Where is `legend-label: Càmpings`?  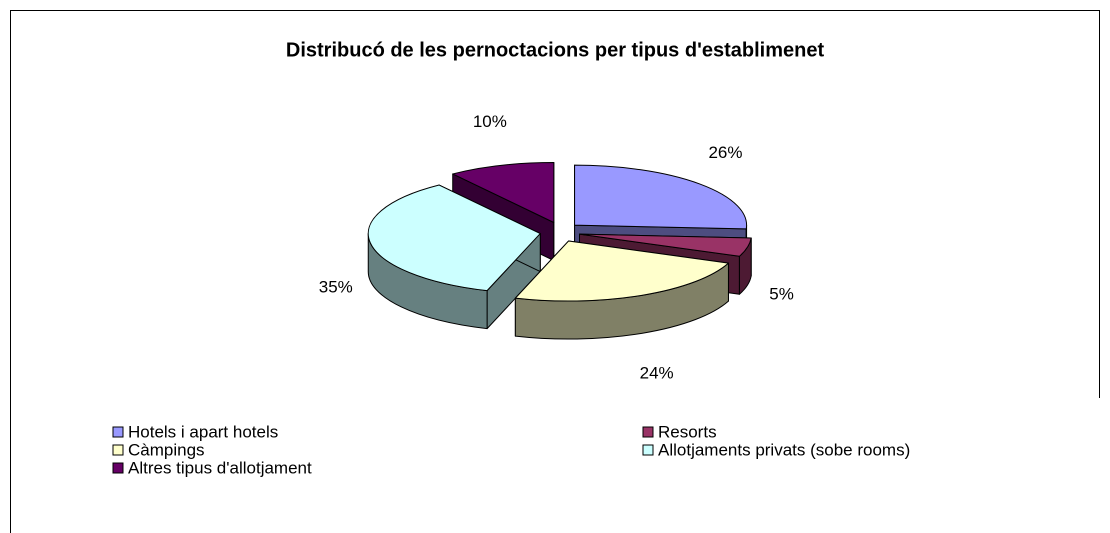 legend-label: Càmpings is located at coordinates (166, 449).